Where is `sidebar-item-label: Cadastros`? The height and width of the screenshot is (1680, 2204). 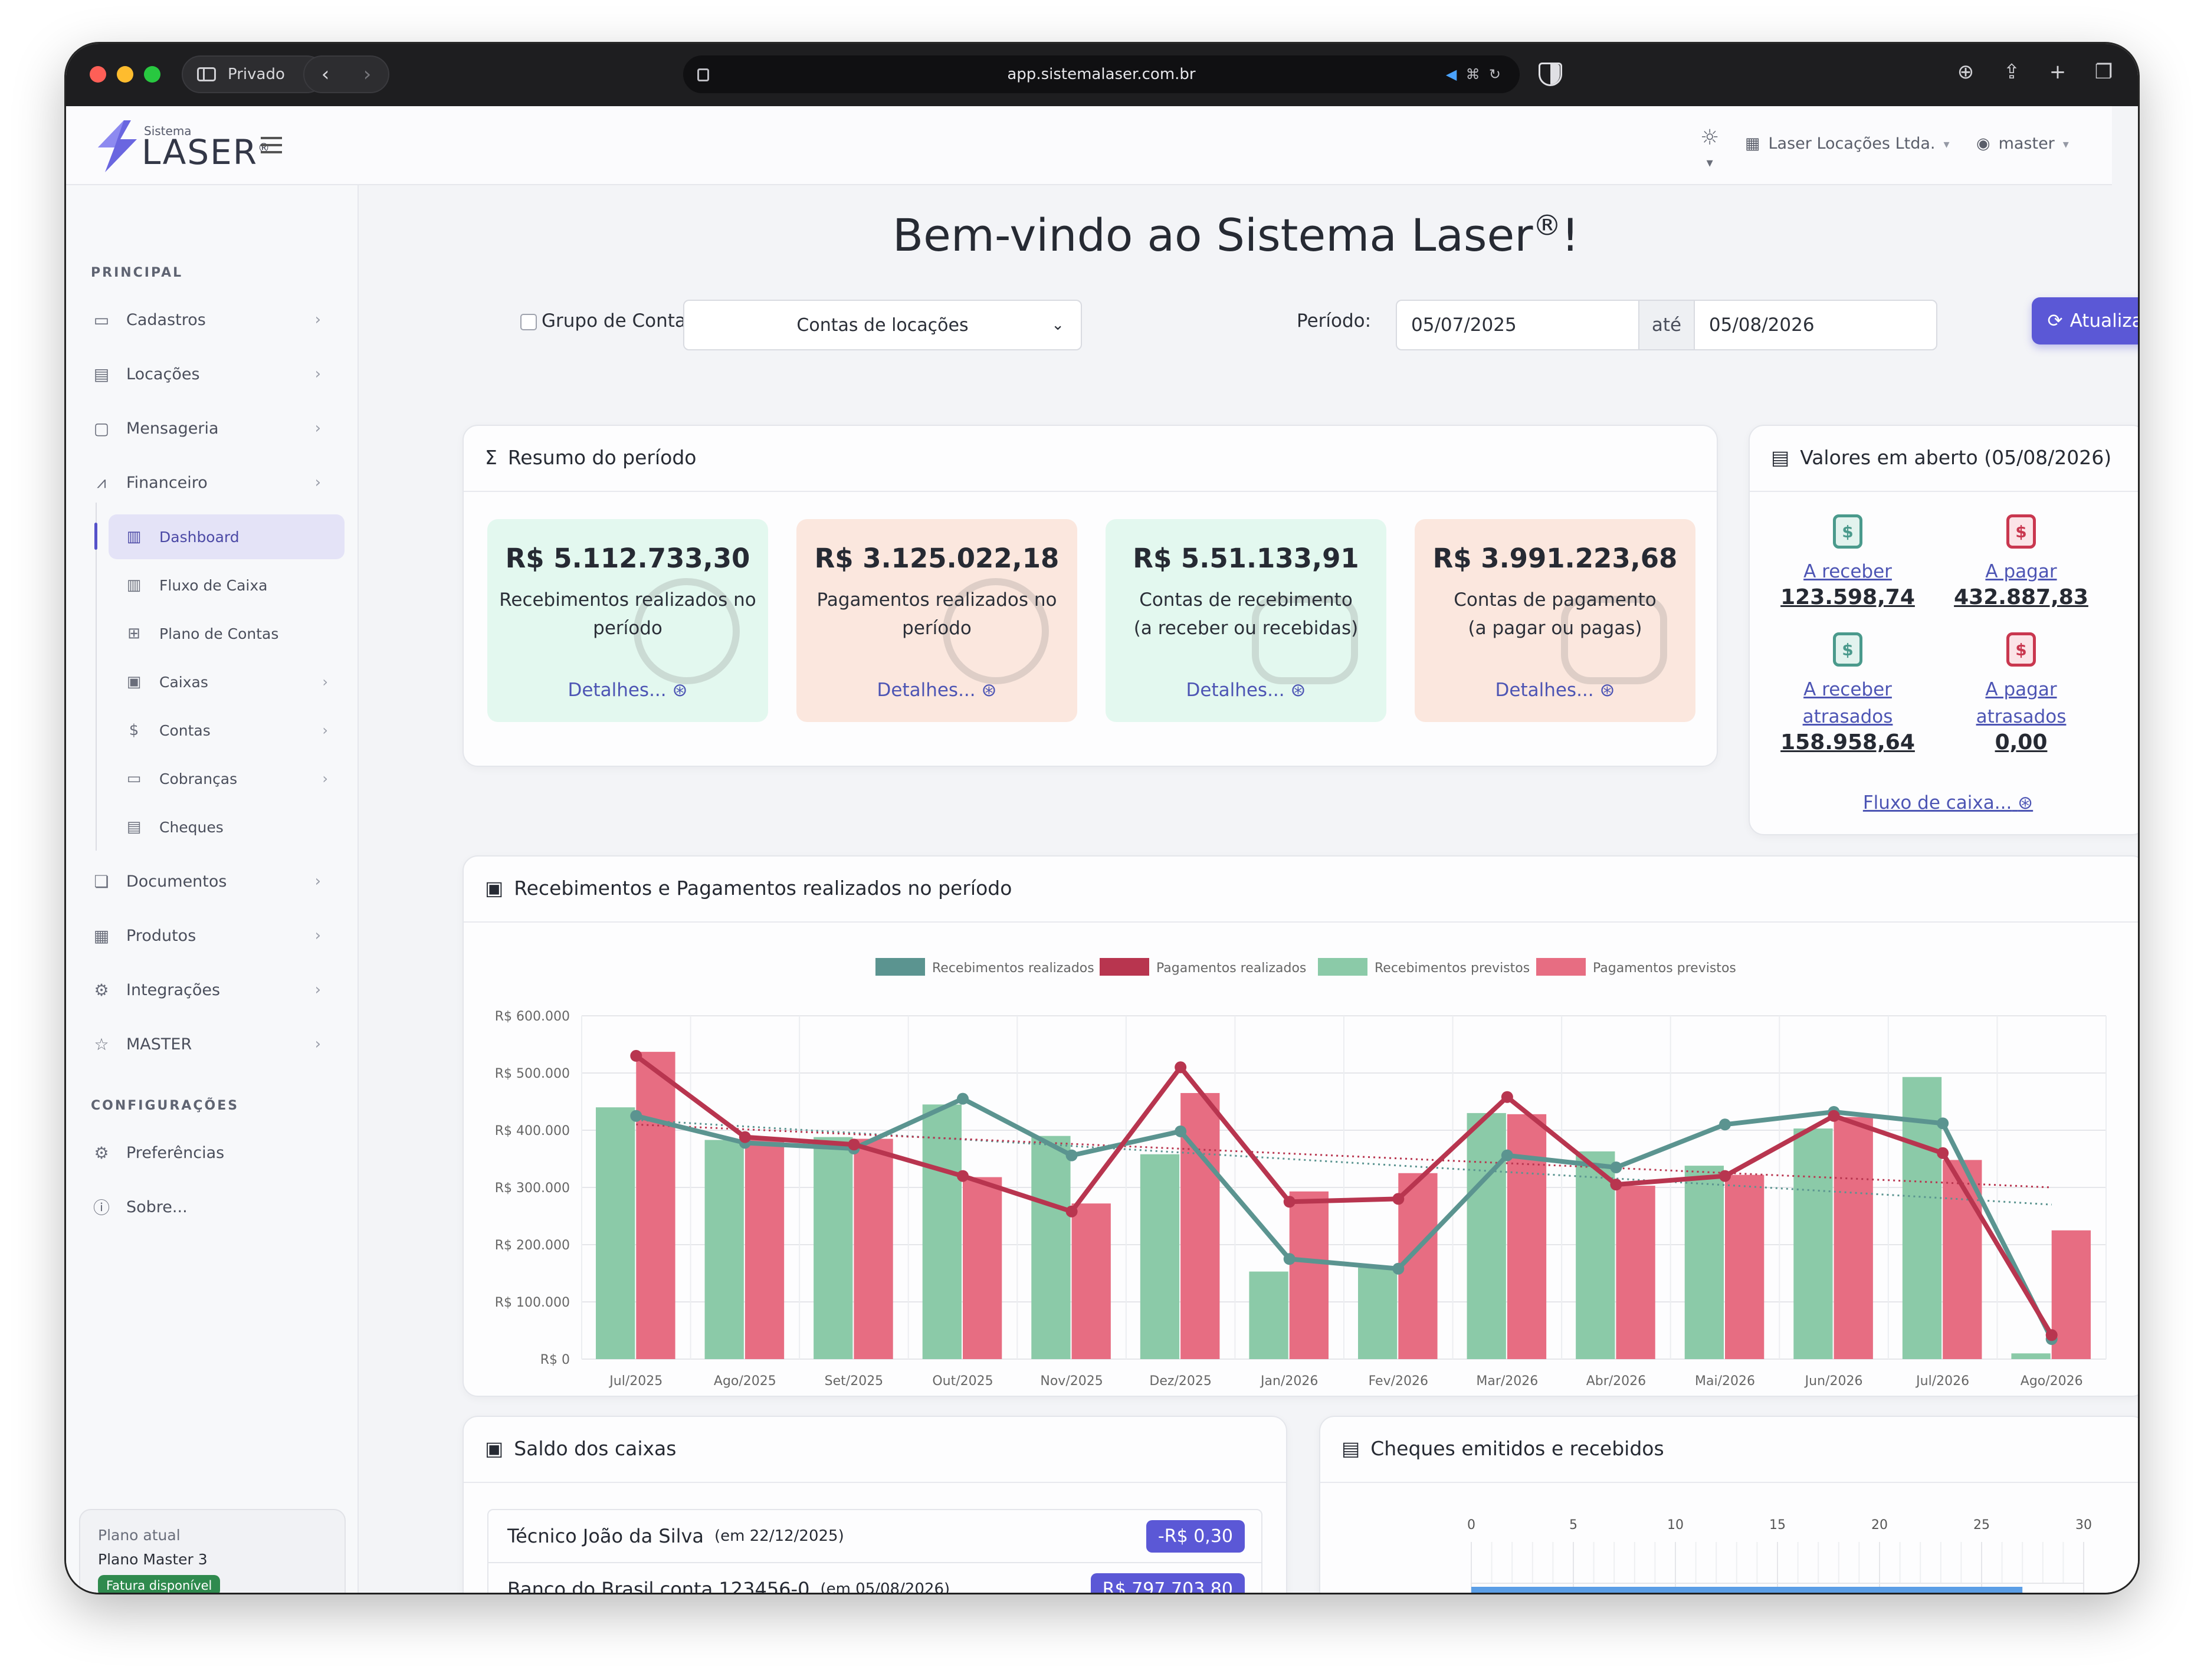
sidebar-item-label: Cadastros is located at coordinates (166, 319).